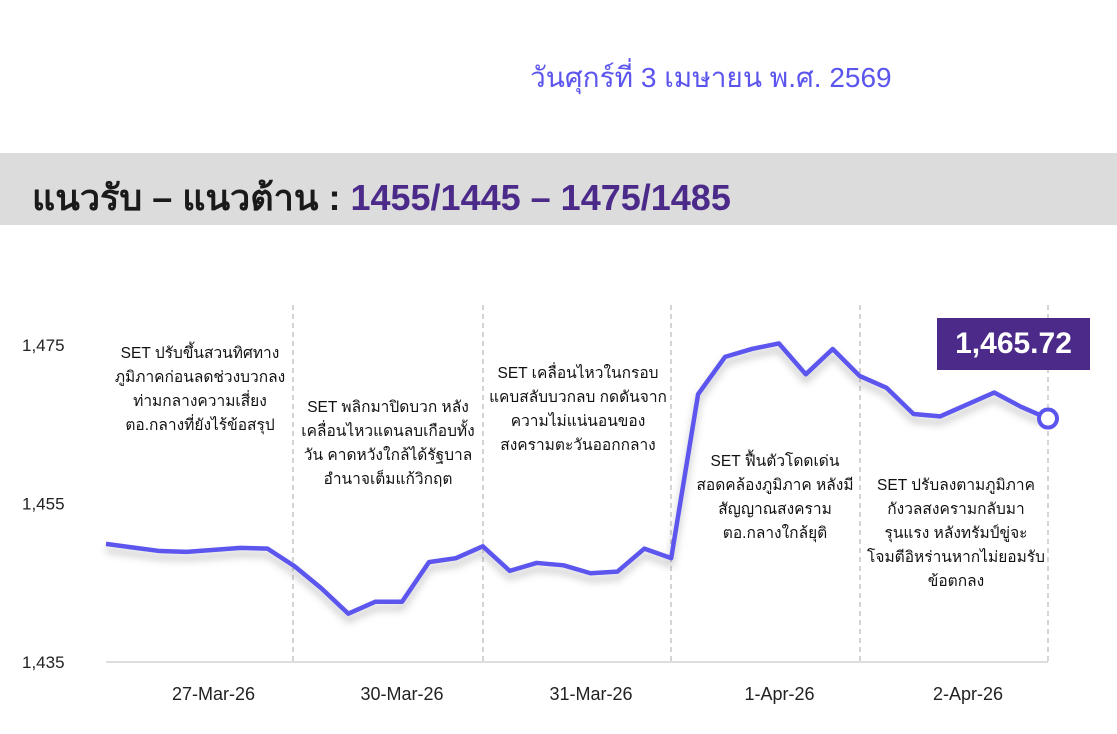 This screenshot has width=1117, height=734. I want to click on banner-value: 1455/1445 – 1475/1485, so click(540, 197).